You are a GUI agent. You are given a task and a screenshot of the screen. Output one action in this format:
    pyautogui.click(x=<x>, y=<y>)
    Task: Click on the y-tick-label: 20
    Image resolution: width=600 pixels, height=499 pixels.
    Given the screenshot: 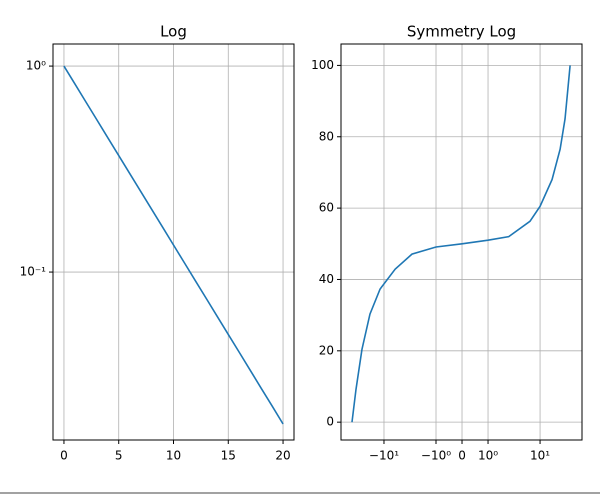 What is the action you would take?
    pyautogui.click(x=326, y=350)
    